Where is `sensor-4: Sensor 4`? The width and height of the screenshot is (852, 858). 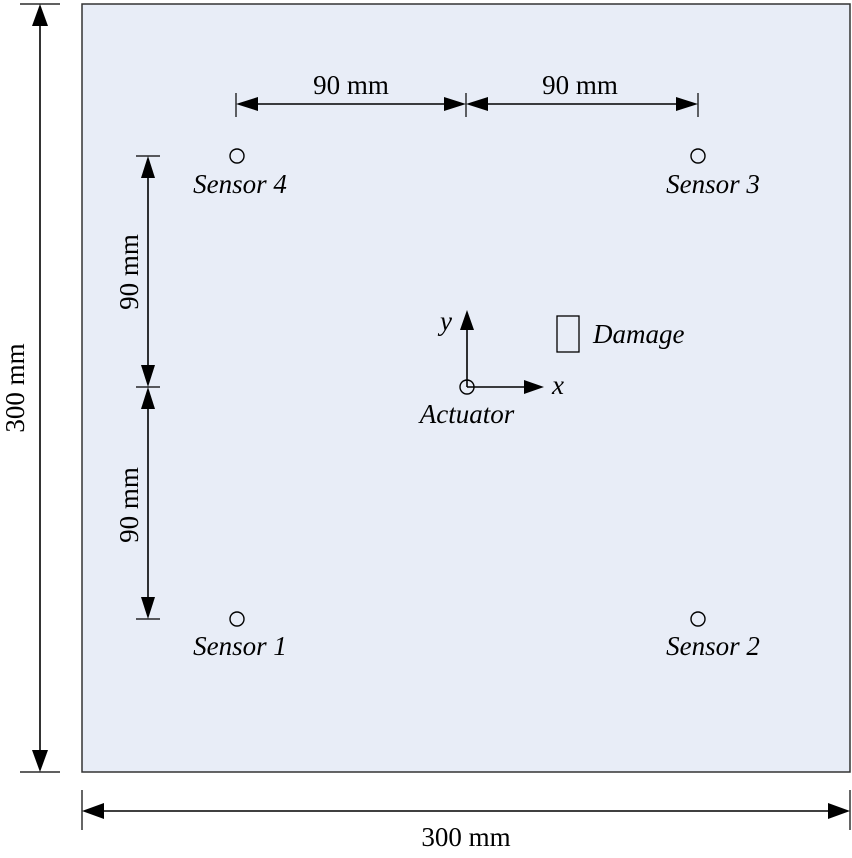 sensor-4: Sensor 4 is located at coordinates (240, 173).